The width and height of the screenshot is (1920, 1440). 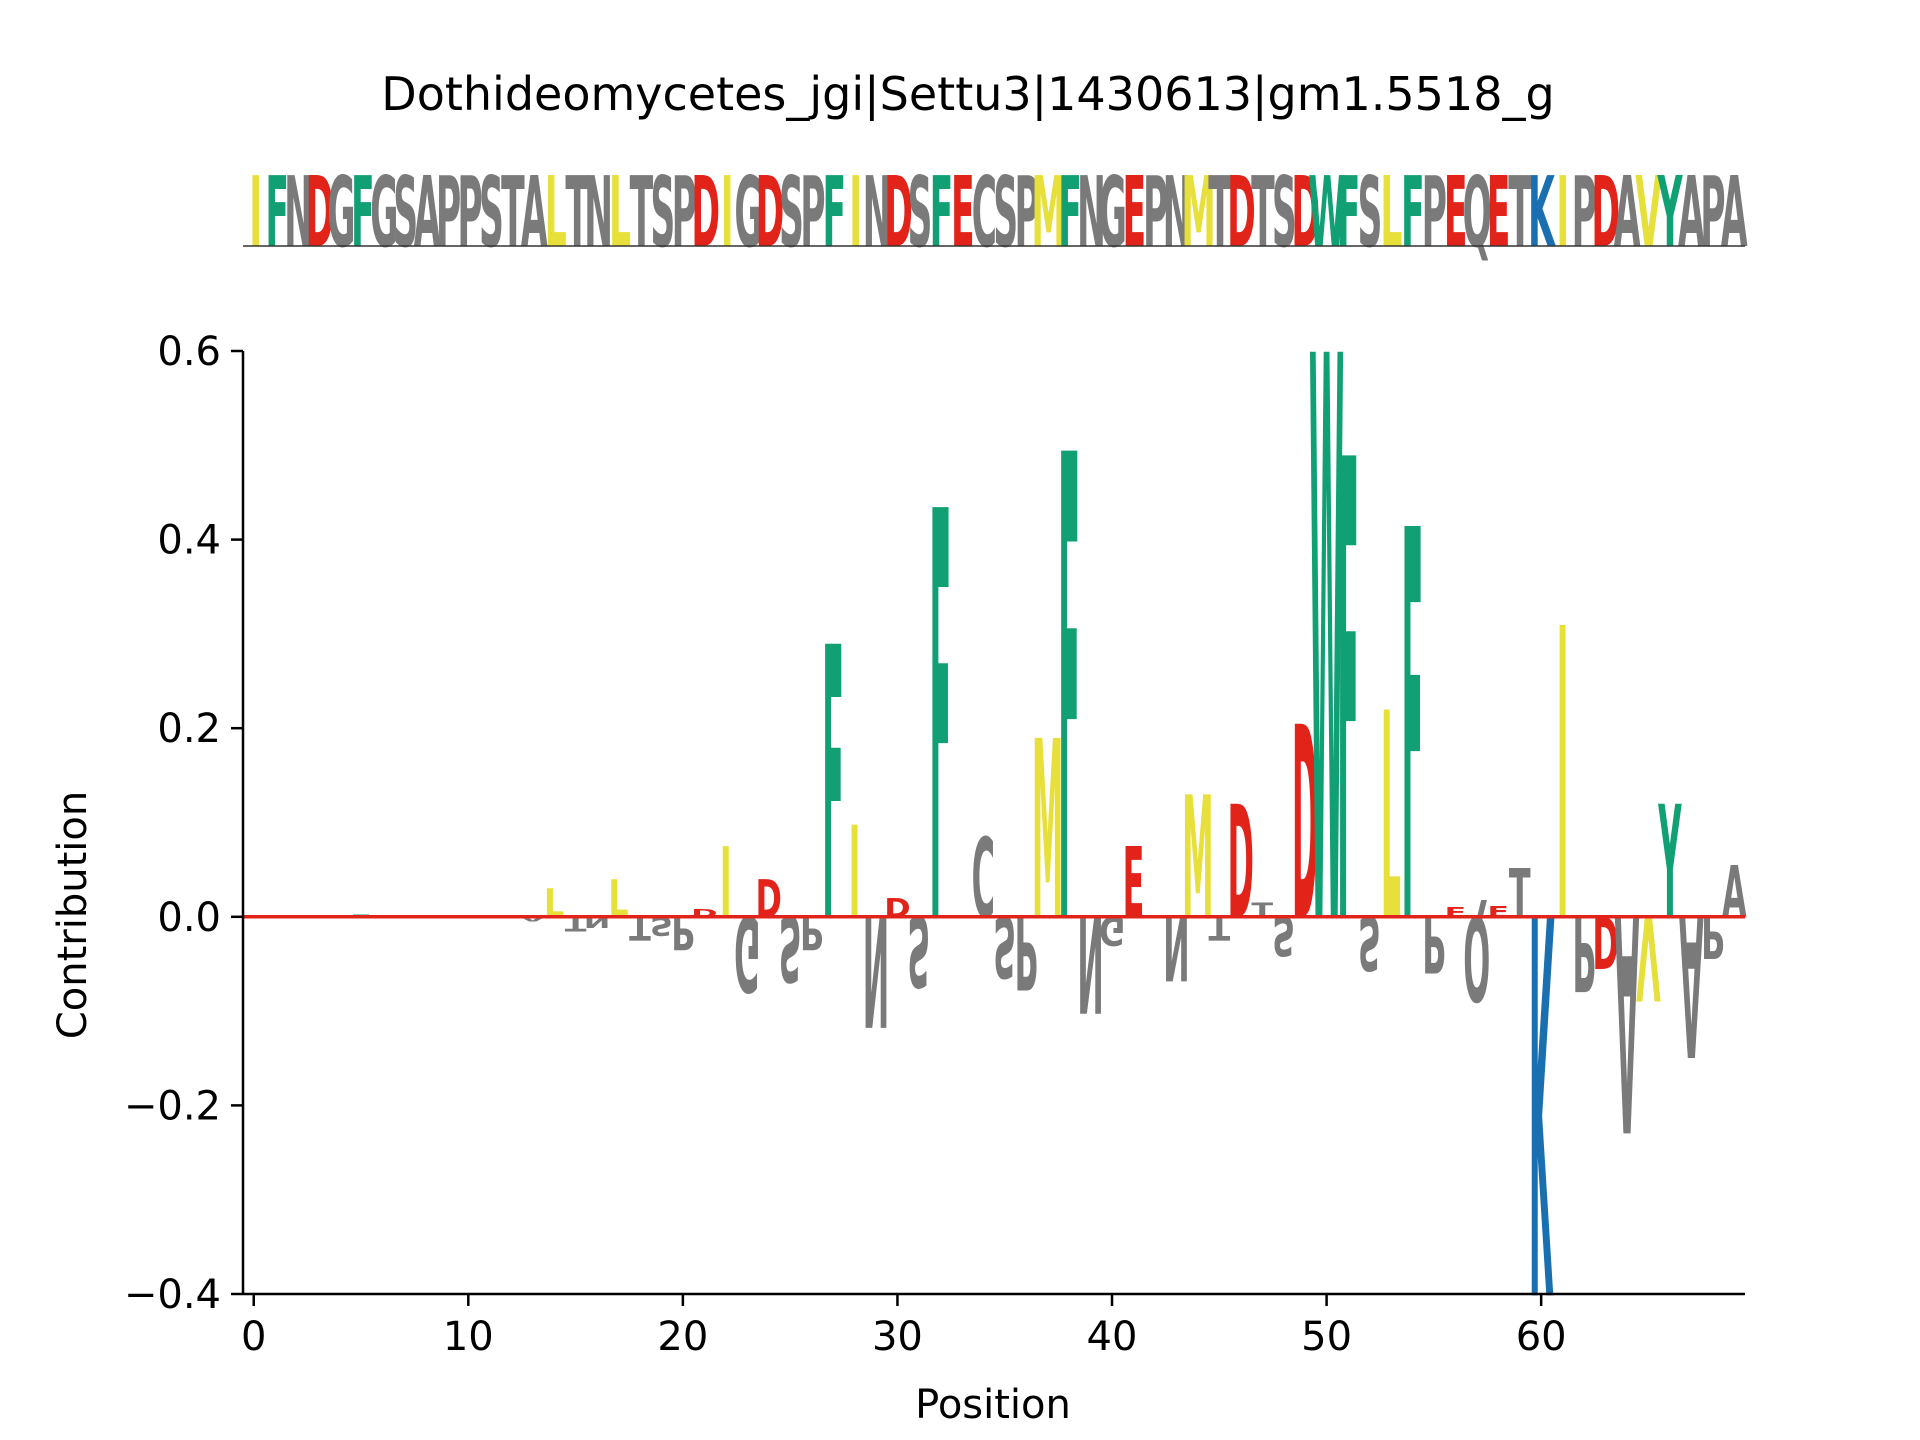 I want to click on contribution-letter: Y, so click(x=1670, y=864).